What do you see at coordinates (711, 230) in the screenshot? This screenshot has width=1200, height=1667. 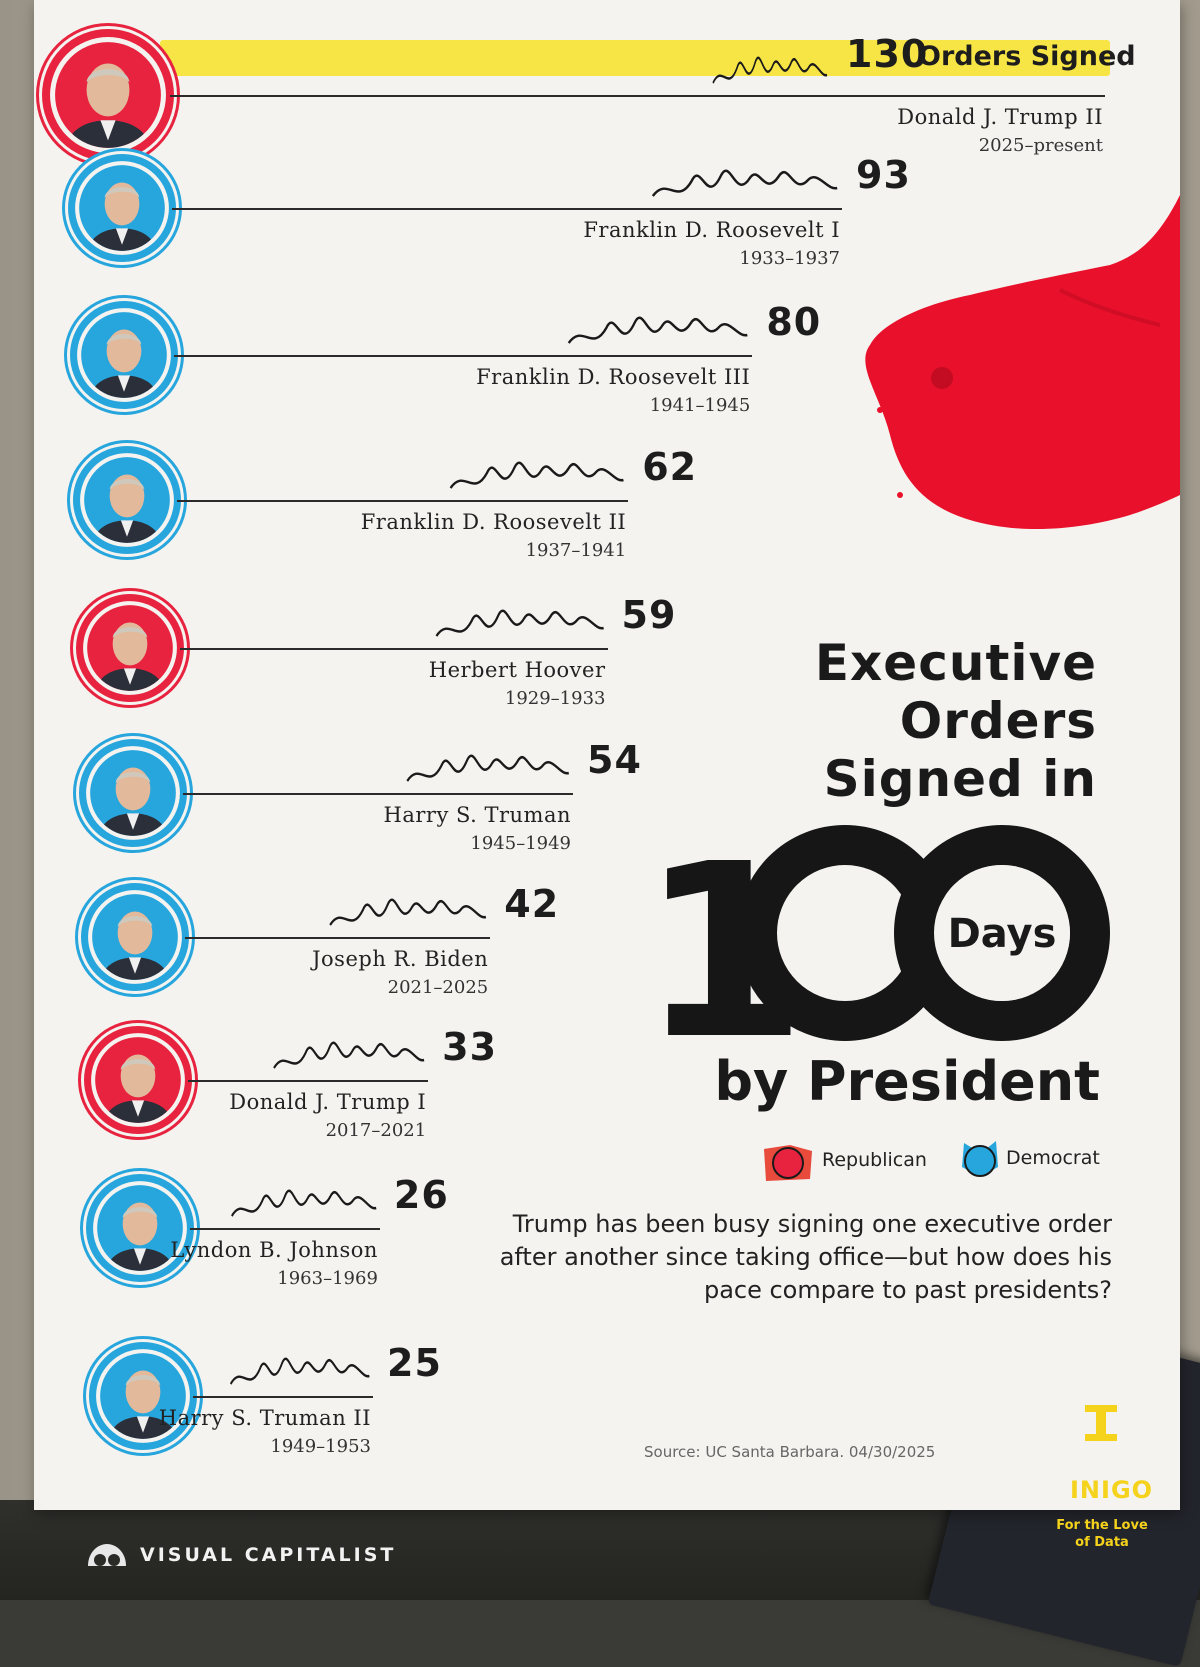 I see `president-name-label: Franklin D. Roosevelt I` at bounding box center [711, 230].